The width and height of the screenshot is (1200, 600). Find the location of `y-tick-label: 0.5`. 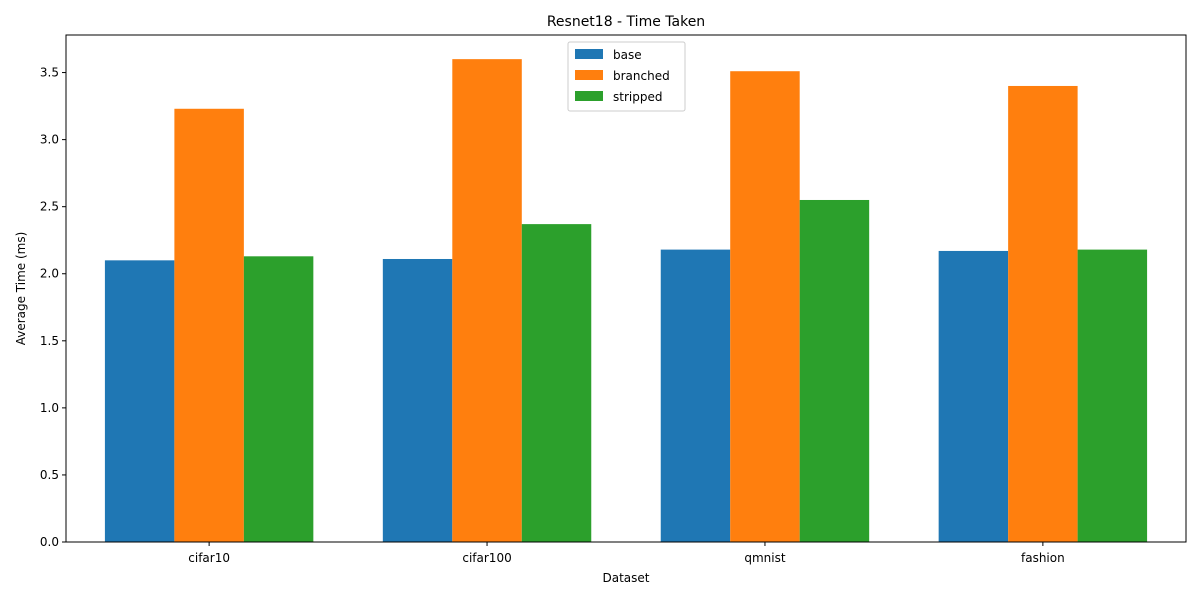

y-tick-label: 0.5 is located at coordinates (49, 475).